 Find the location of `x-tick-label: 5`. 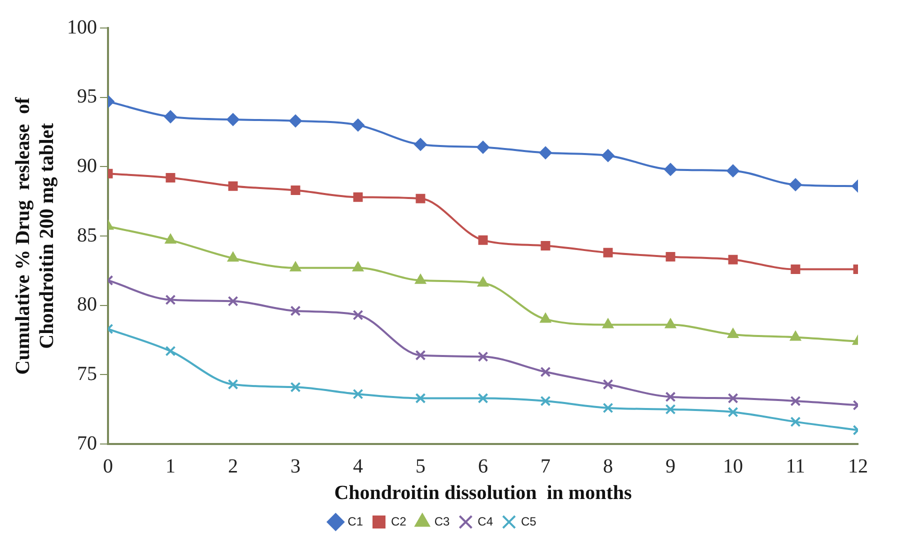

x-tick-label: 5 is located at coordinates (421, 466).